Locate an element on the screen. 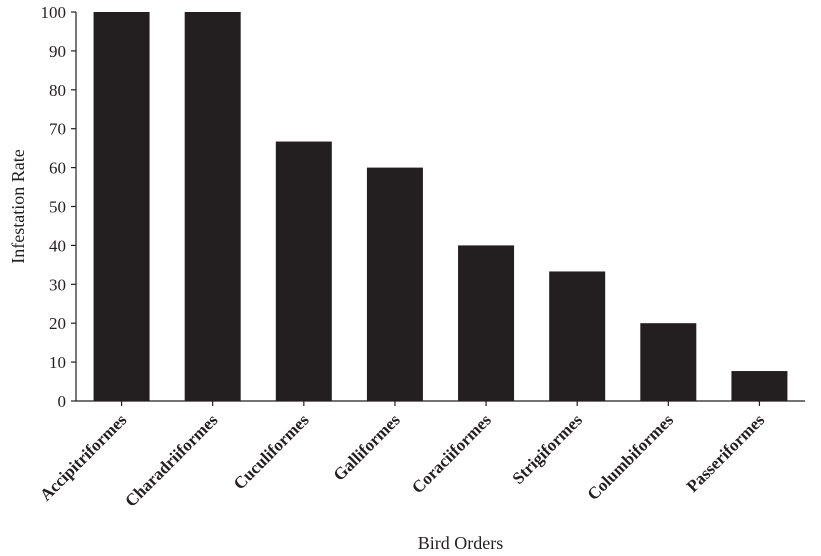 This screenshot has height=556, width=821. y-axis-ticks: 0 10 20 30 40 50 60 70 80 90 100 is located at coordinates (58, 207).